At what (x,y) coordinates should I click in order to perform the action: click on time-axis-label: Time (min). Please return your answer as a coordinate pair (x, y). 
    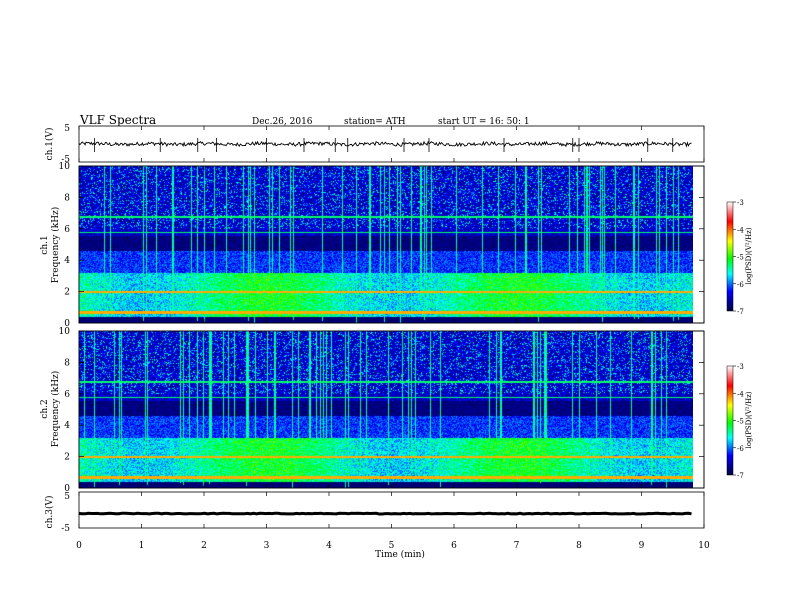
    Looking at the image, I should click on (400, 554).